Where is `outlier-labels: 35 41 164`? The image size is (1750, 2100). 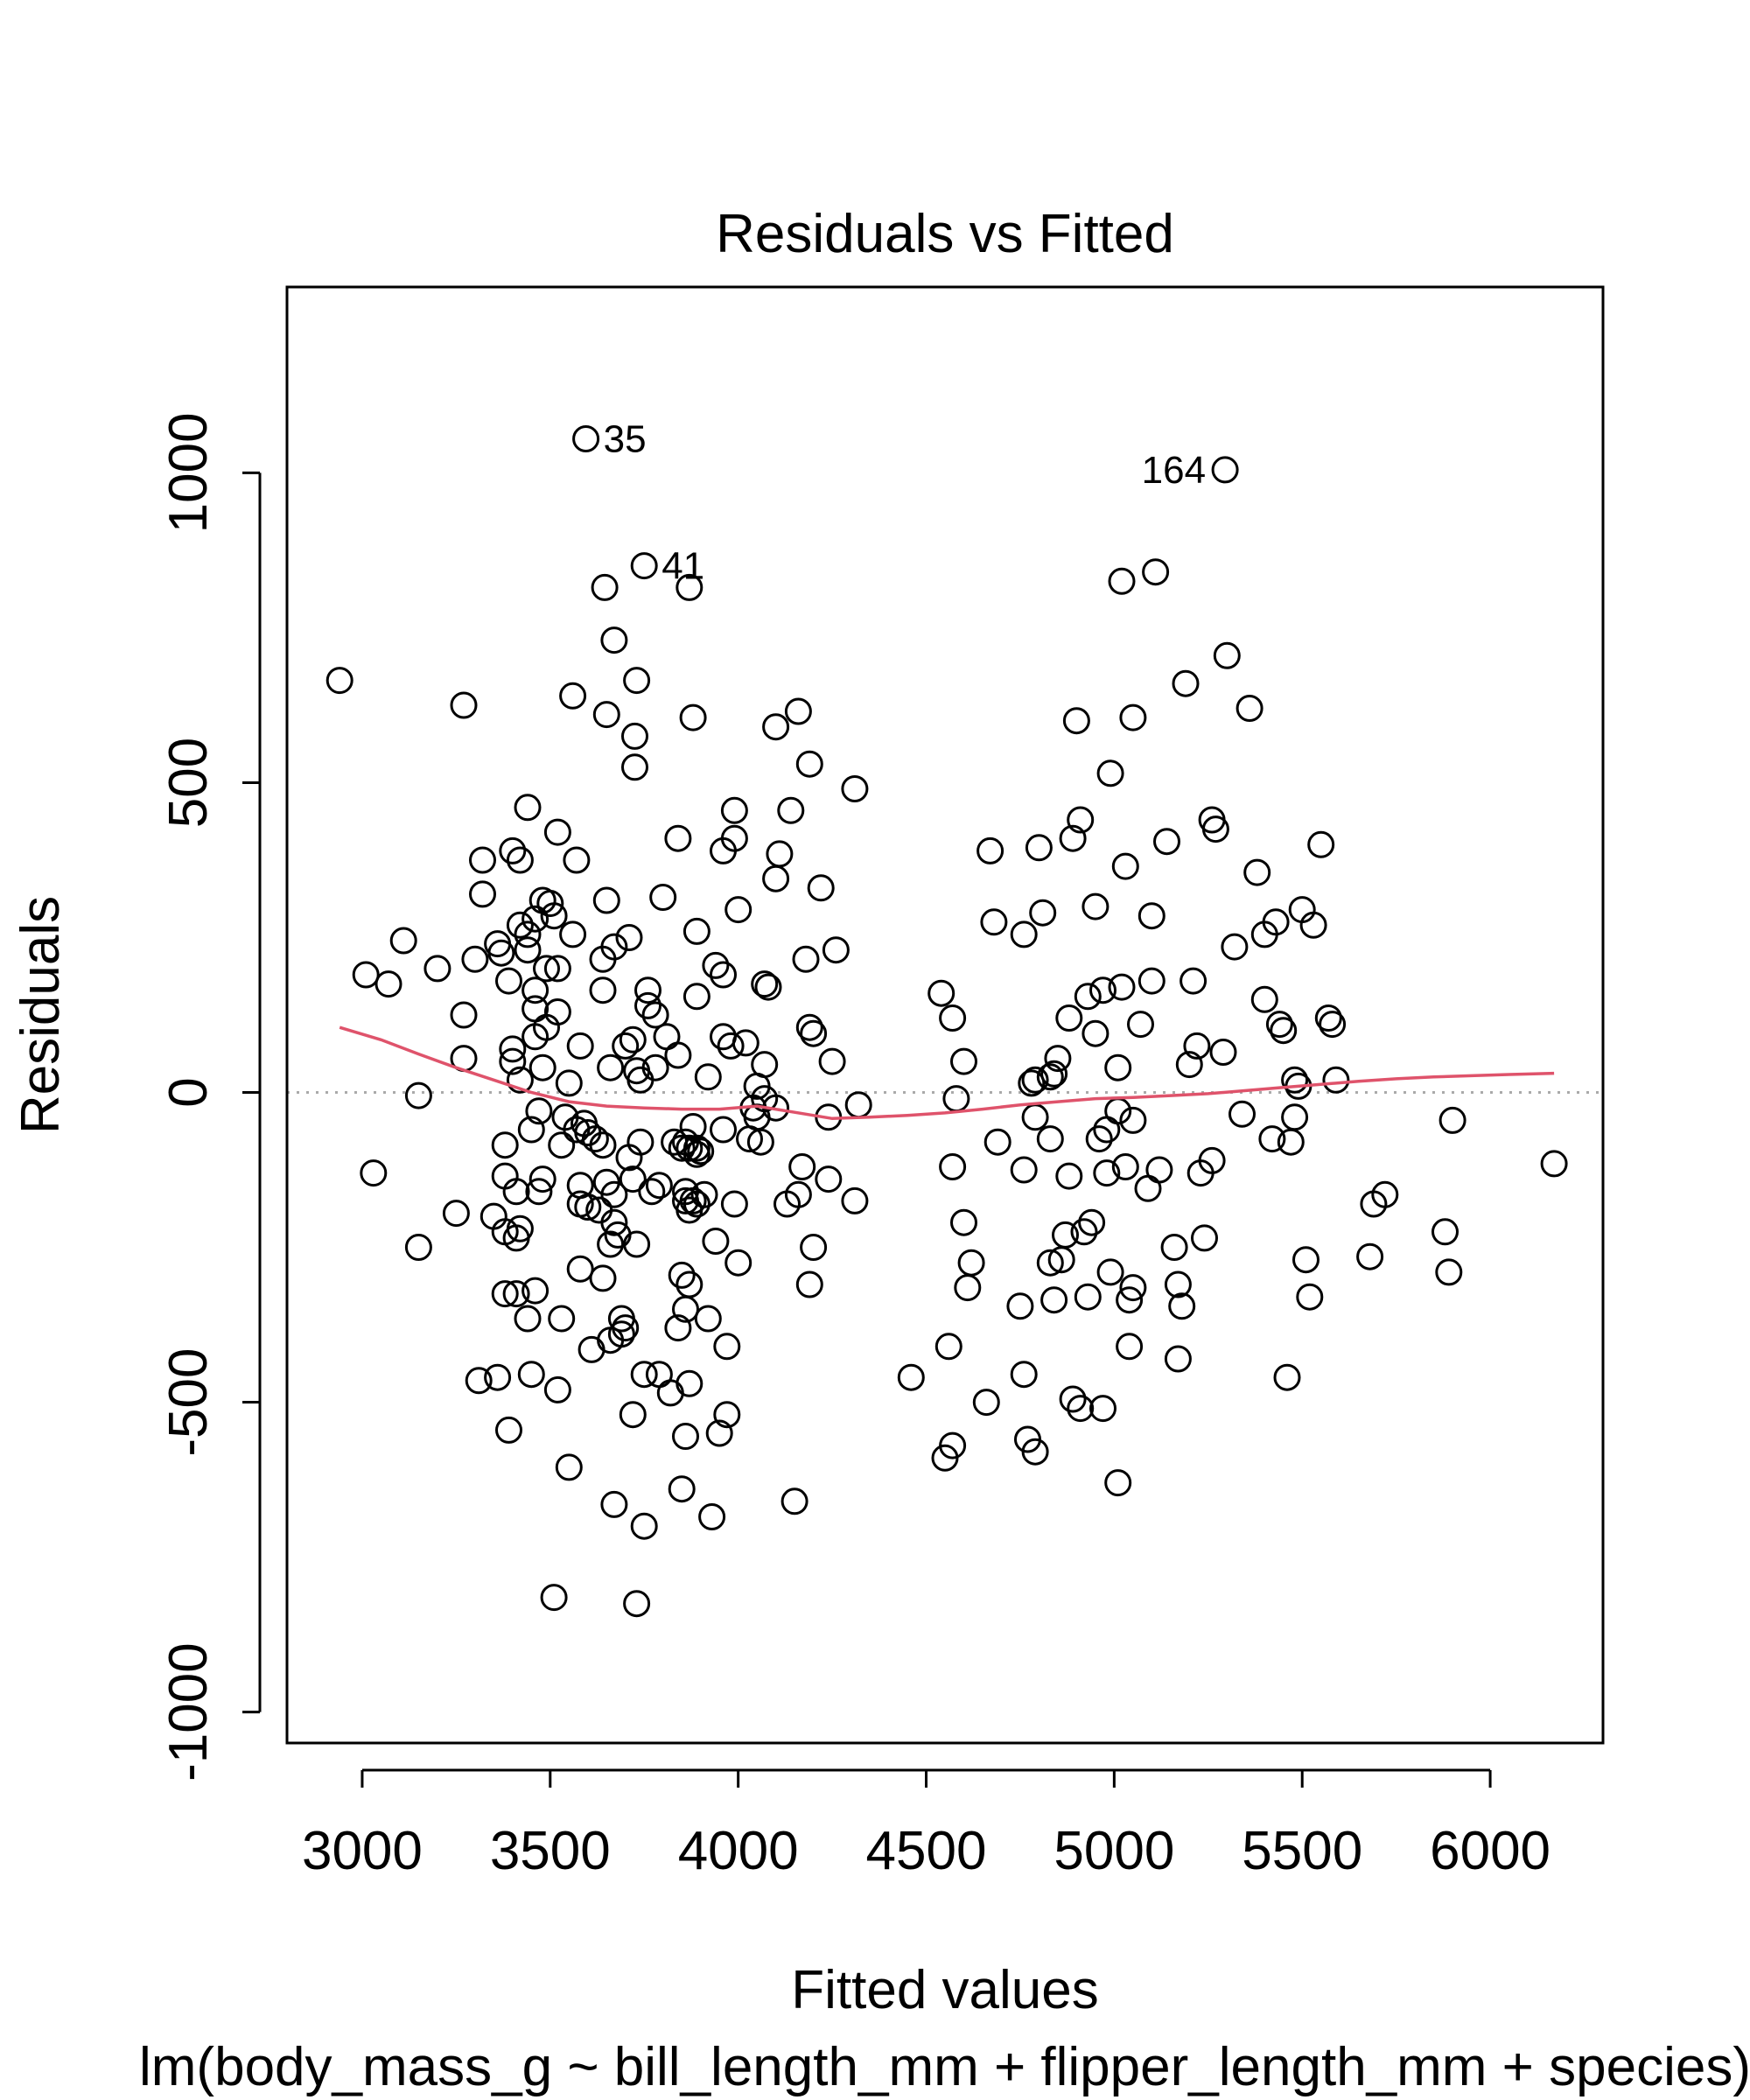
outlier-labels: 35 41 164 is located at coordinates (905, 503).